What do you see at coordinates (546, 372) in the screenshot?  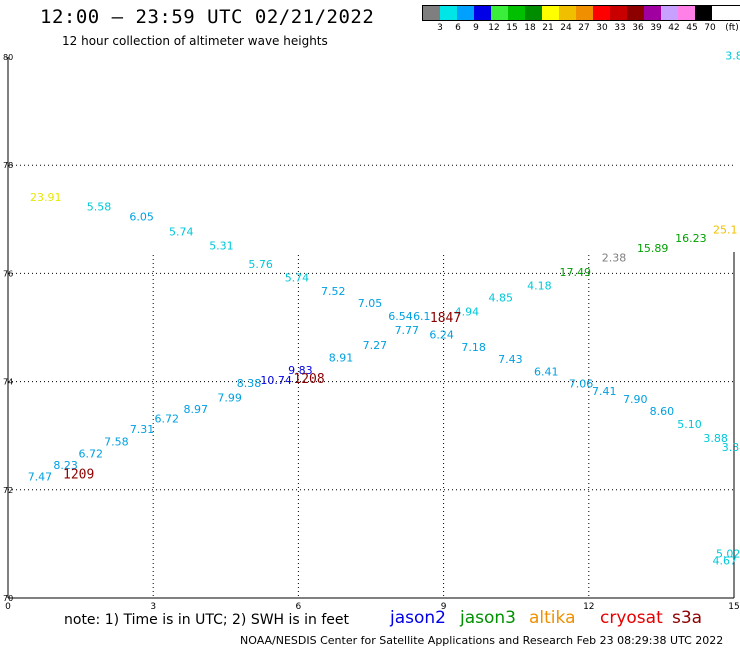 I see `data-point-label: 6.41` at bounding box center [546, 372].